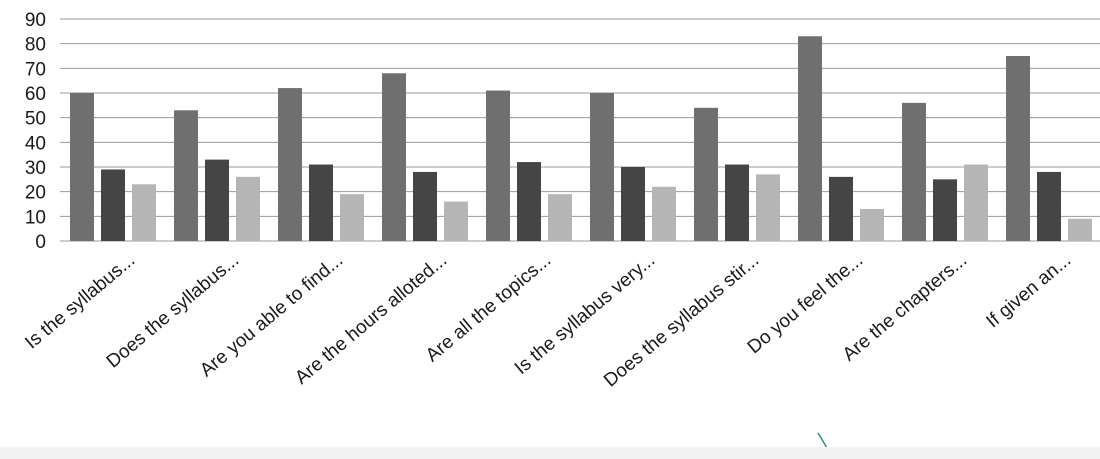 The width and height of the screenshot is (1100, 459). What do you see at coordinates (35, 94) in the screenshot?
I see `y-tick-label: 60` at bounding box center [35, 94].